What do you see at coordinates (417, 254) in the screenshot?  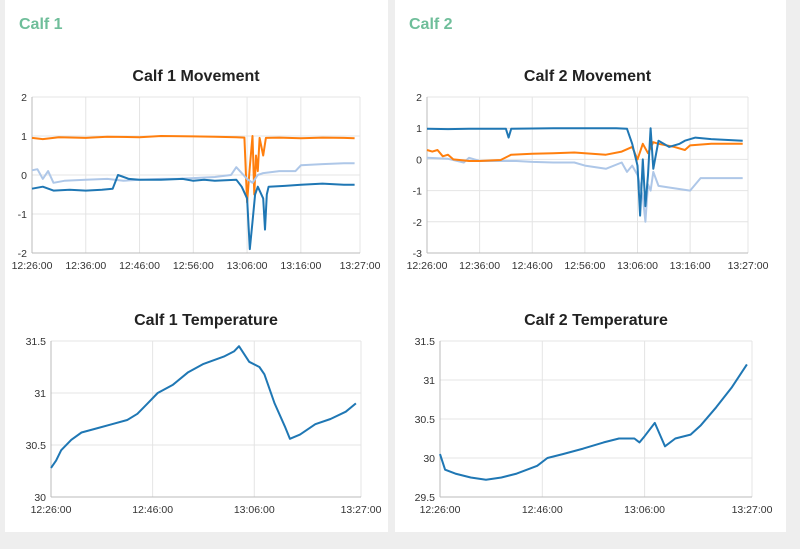 I see `y-tick-label: -3` at bounding box center [417, 254].